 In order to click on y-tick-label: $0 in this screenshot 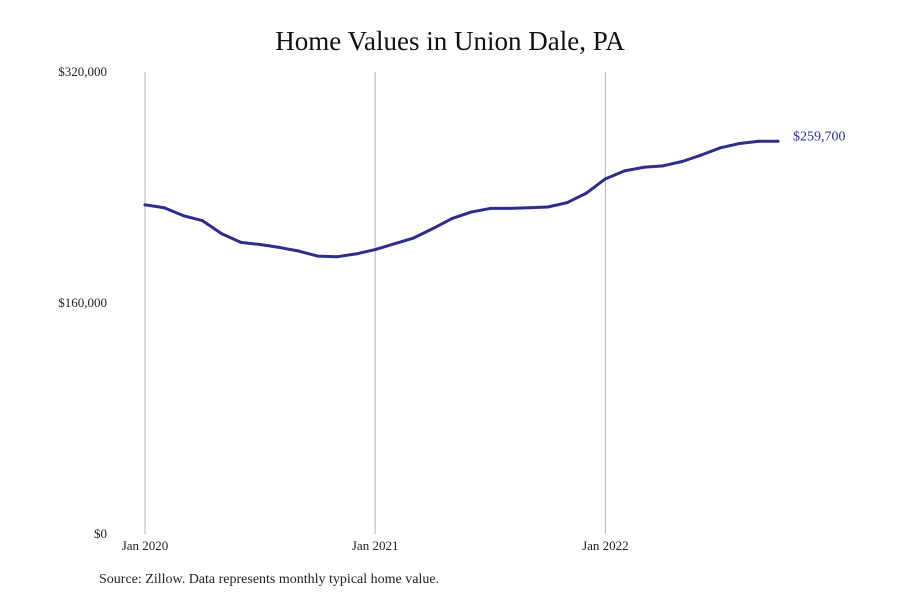, I will do `click(100, 533)`.